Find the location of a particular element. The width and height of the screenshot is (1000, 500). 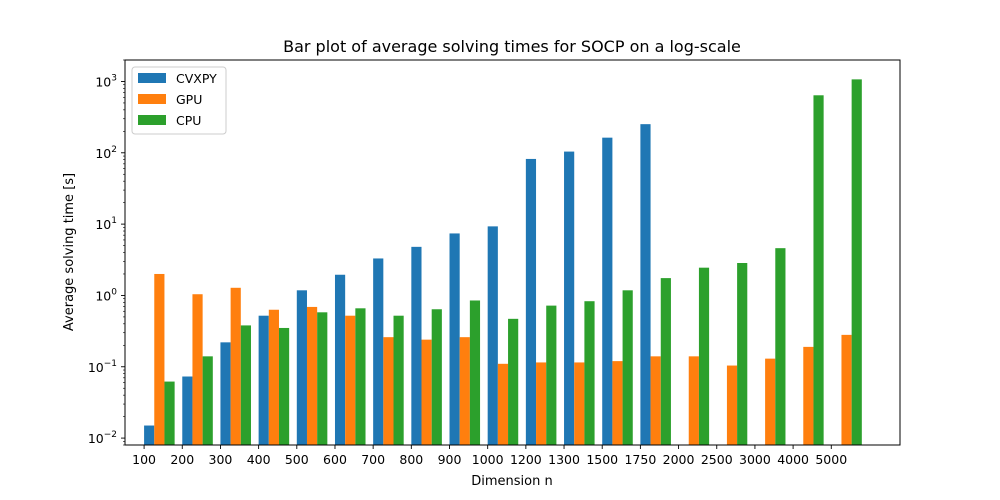

x-tick-label: 5000 is located at coordinates (831, 459).